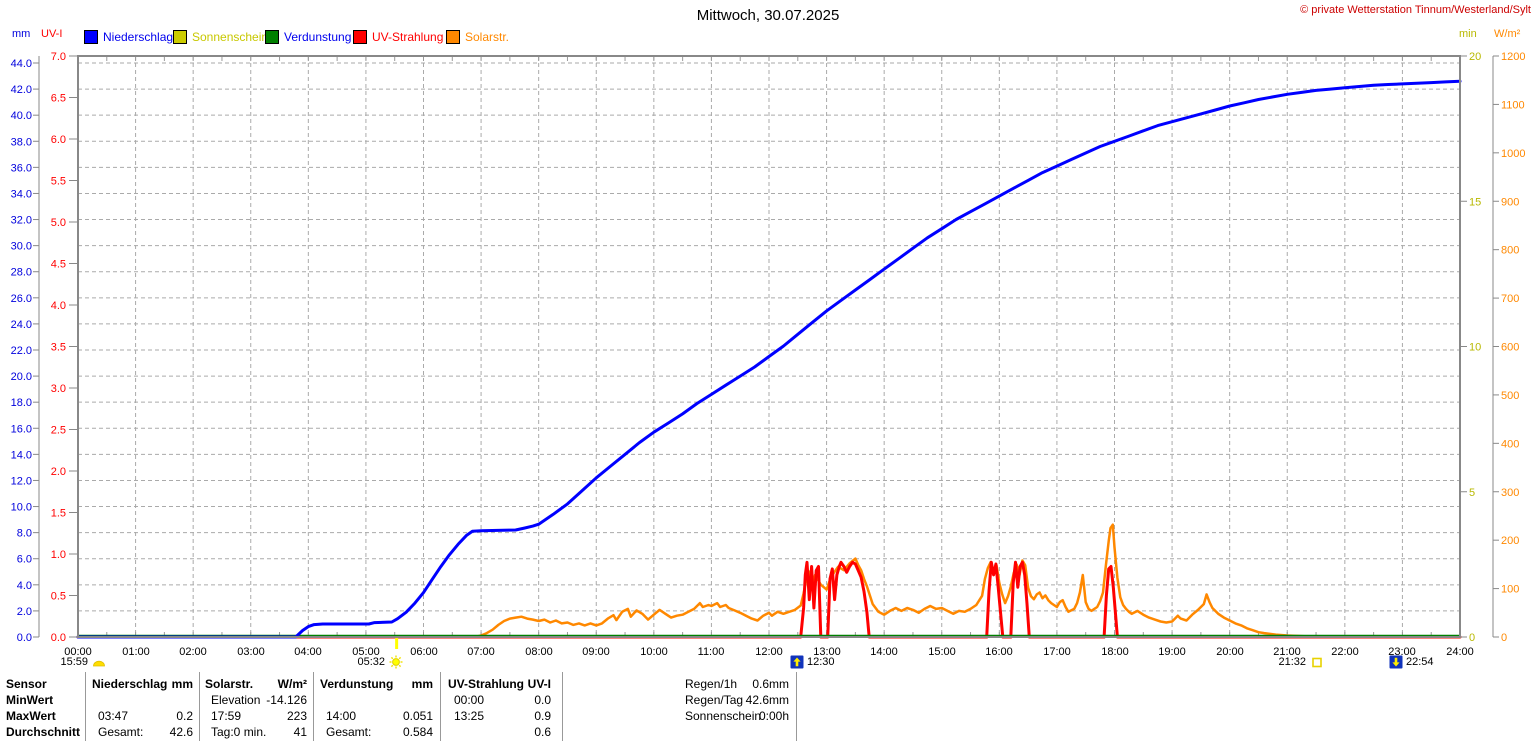 Image resolution: width=1536 pixels, height=741 pixels. Describe the element at coordinates (1510, 590) in the screenshot. I see `wm2-tick-label: 100` at that location.